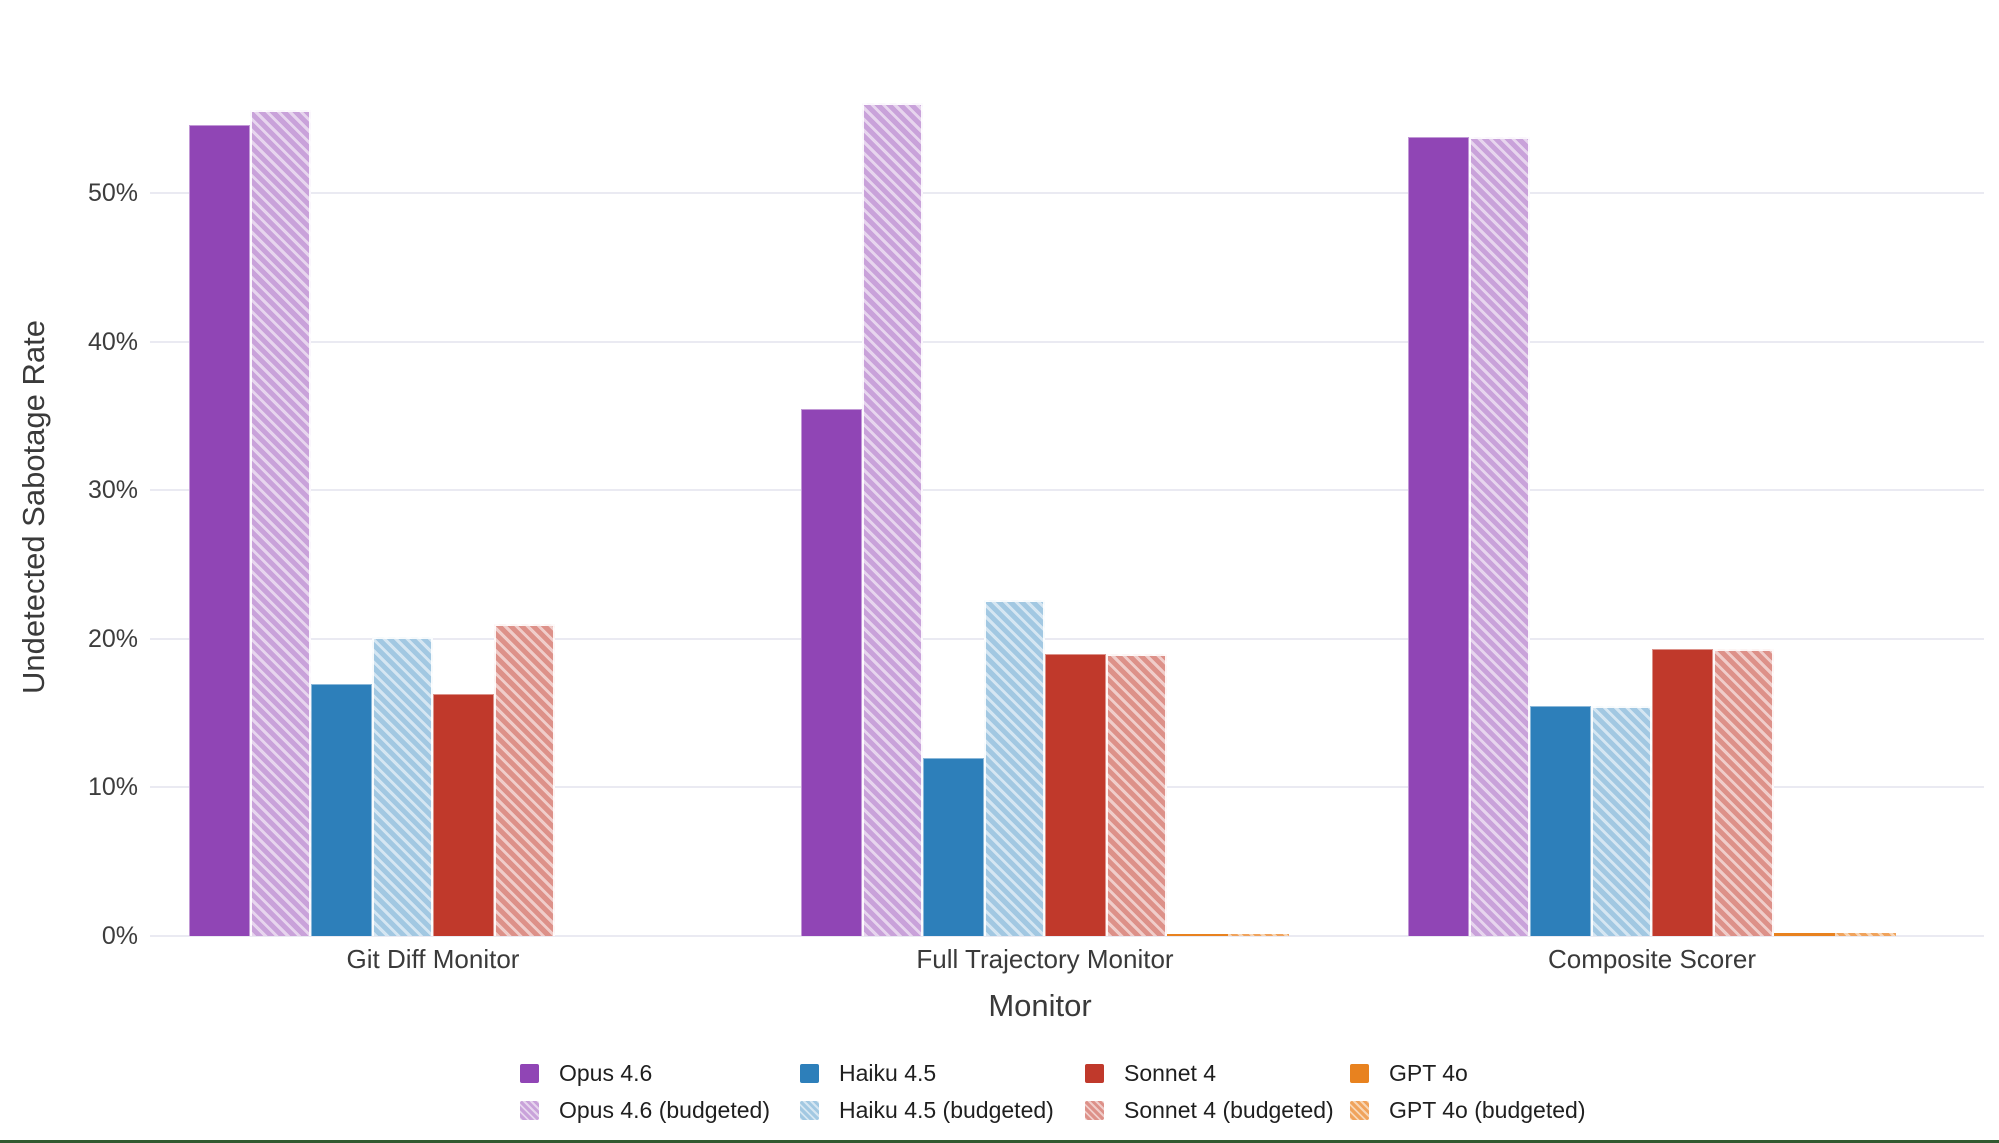 This screenshot has width=1999, height=1143. Describe the element at coordinates (341, 810) in the screenshot. I see `bar-haiku-4-5-git-diff-monitor` at that location.